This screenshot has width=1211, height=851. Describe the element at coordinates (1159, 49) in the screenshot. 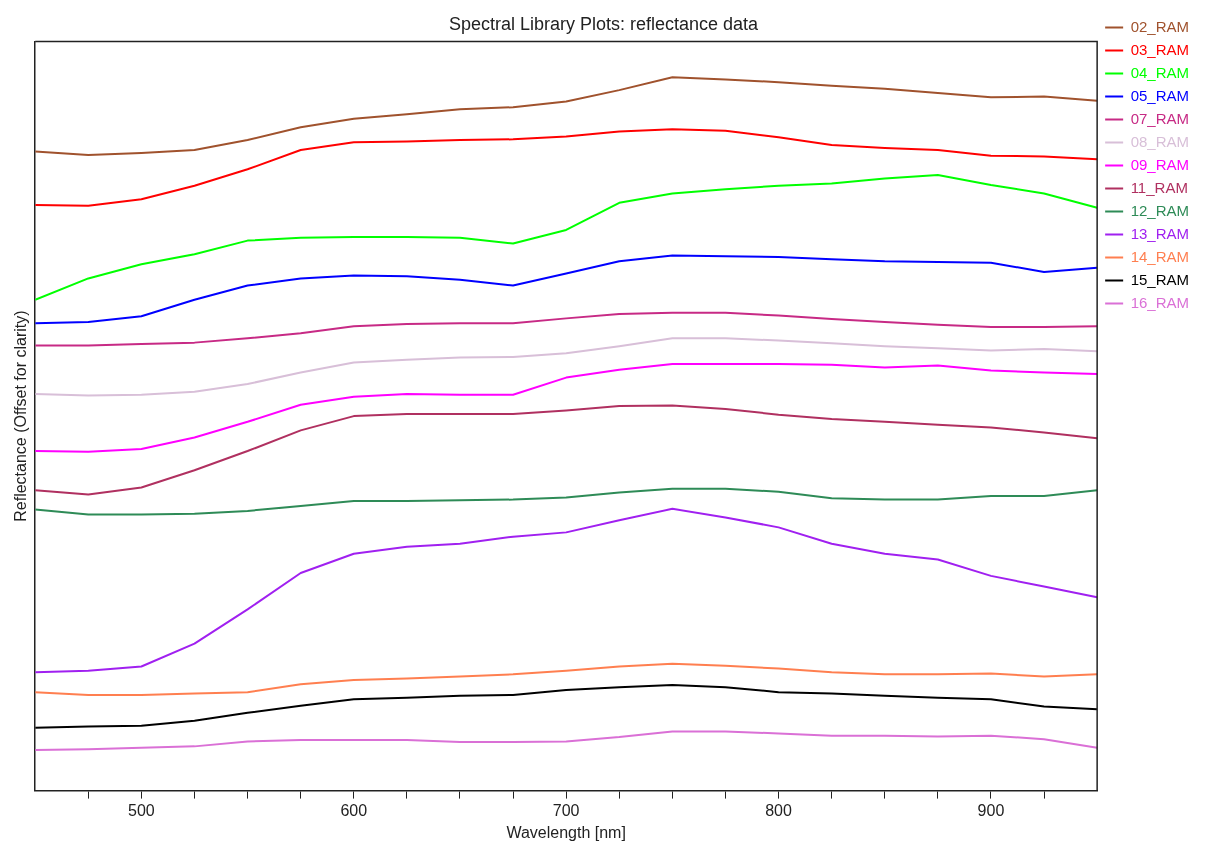

I see `legend-label: 03_RAM` at that location.